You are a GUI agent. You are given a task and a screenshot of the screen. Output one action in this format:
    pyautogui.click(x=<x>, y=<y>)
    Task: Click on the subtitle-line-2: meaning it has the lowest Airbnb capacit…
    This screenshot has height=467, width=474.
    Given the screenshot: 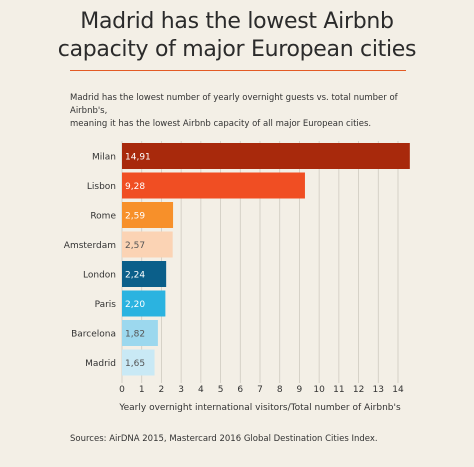 What is the action you would take?
    pyautogui.click(x=221, y=124)
    